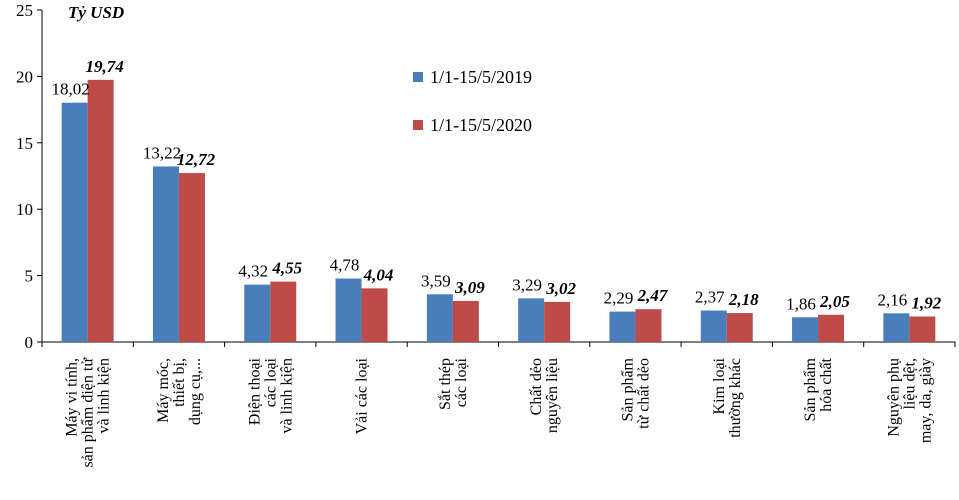 Image resolution: width=959 pixels, height=500 pixels. What do you see at coordinates (179, 382) in the screenshot?
I see `category-label-line: thiết bị,` at bounding box center [179, 382].